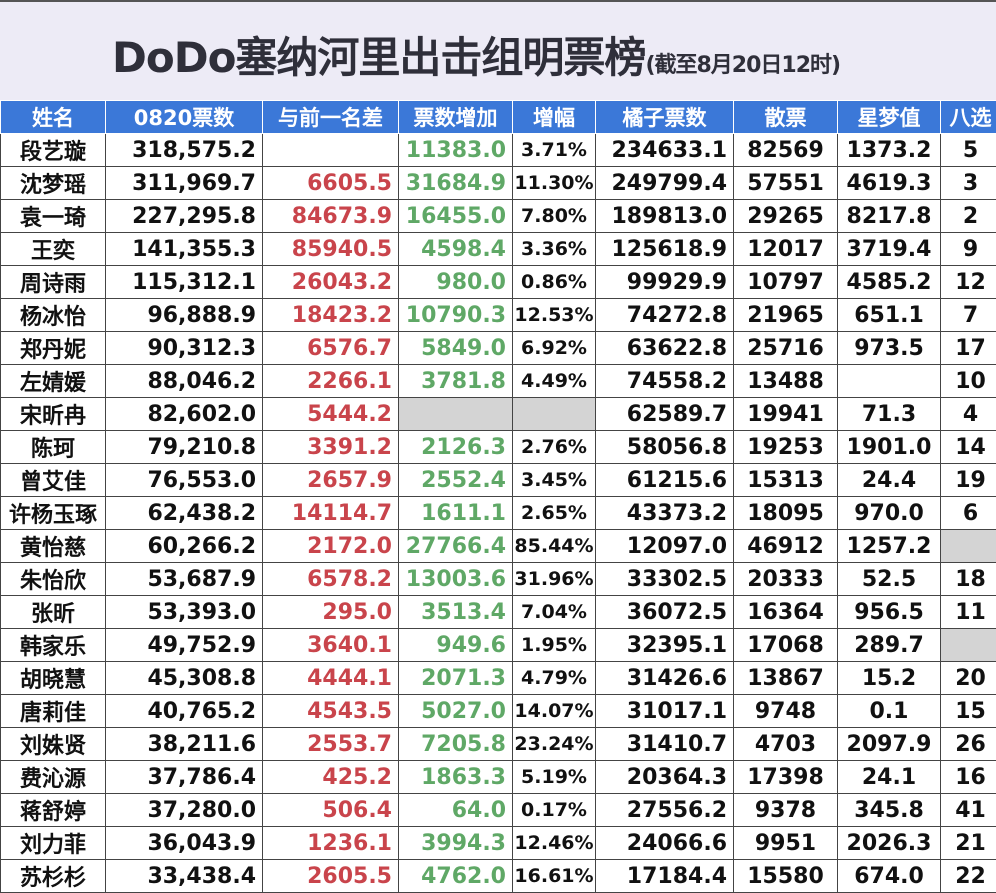 This screenshot has width=996, height=893. I want to click on cell-name: 胡晓慧, so click(53, 678).